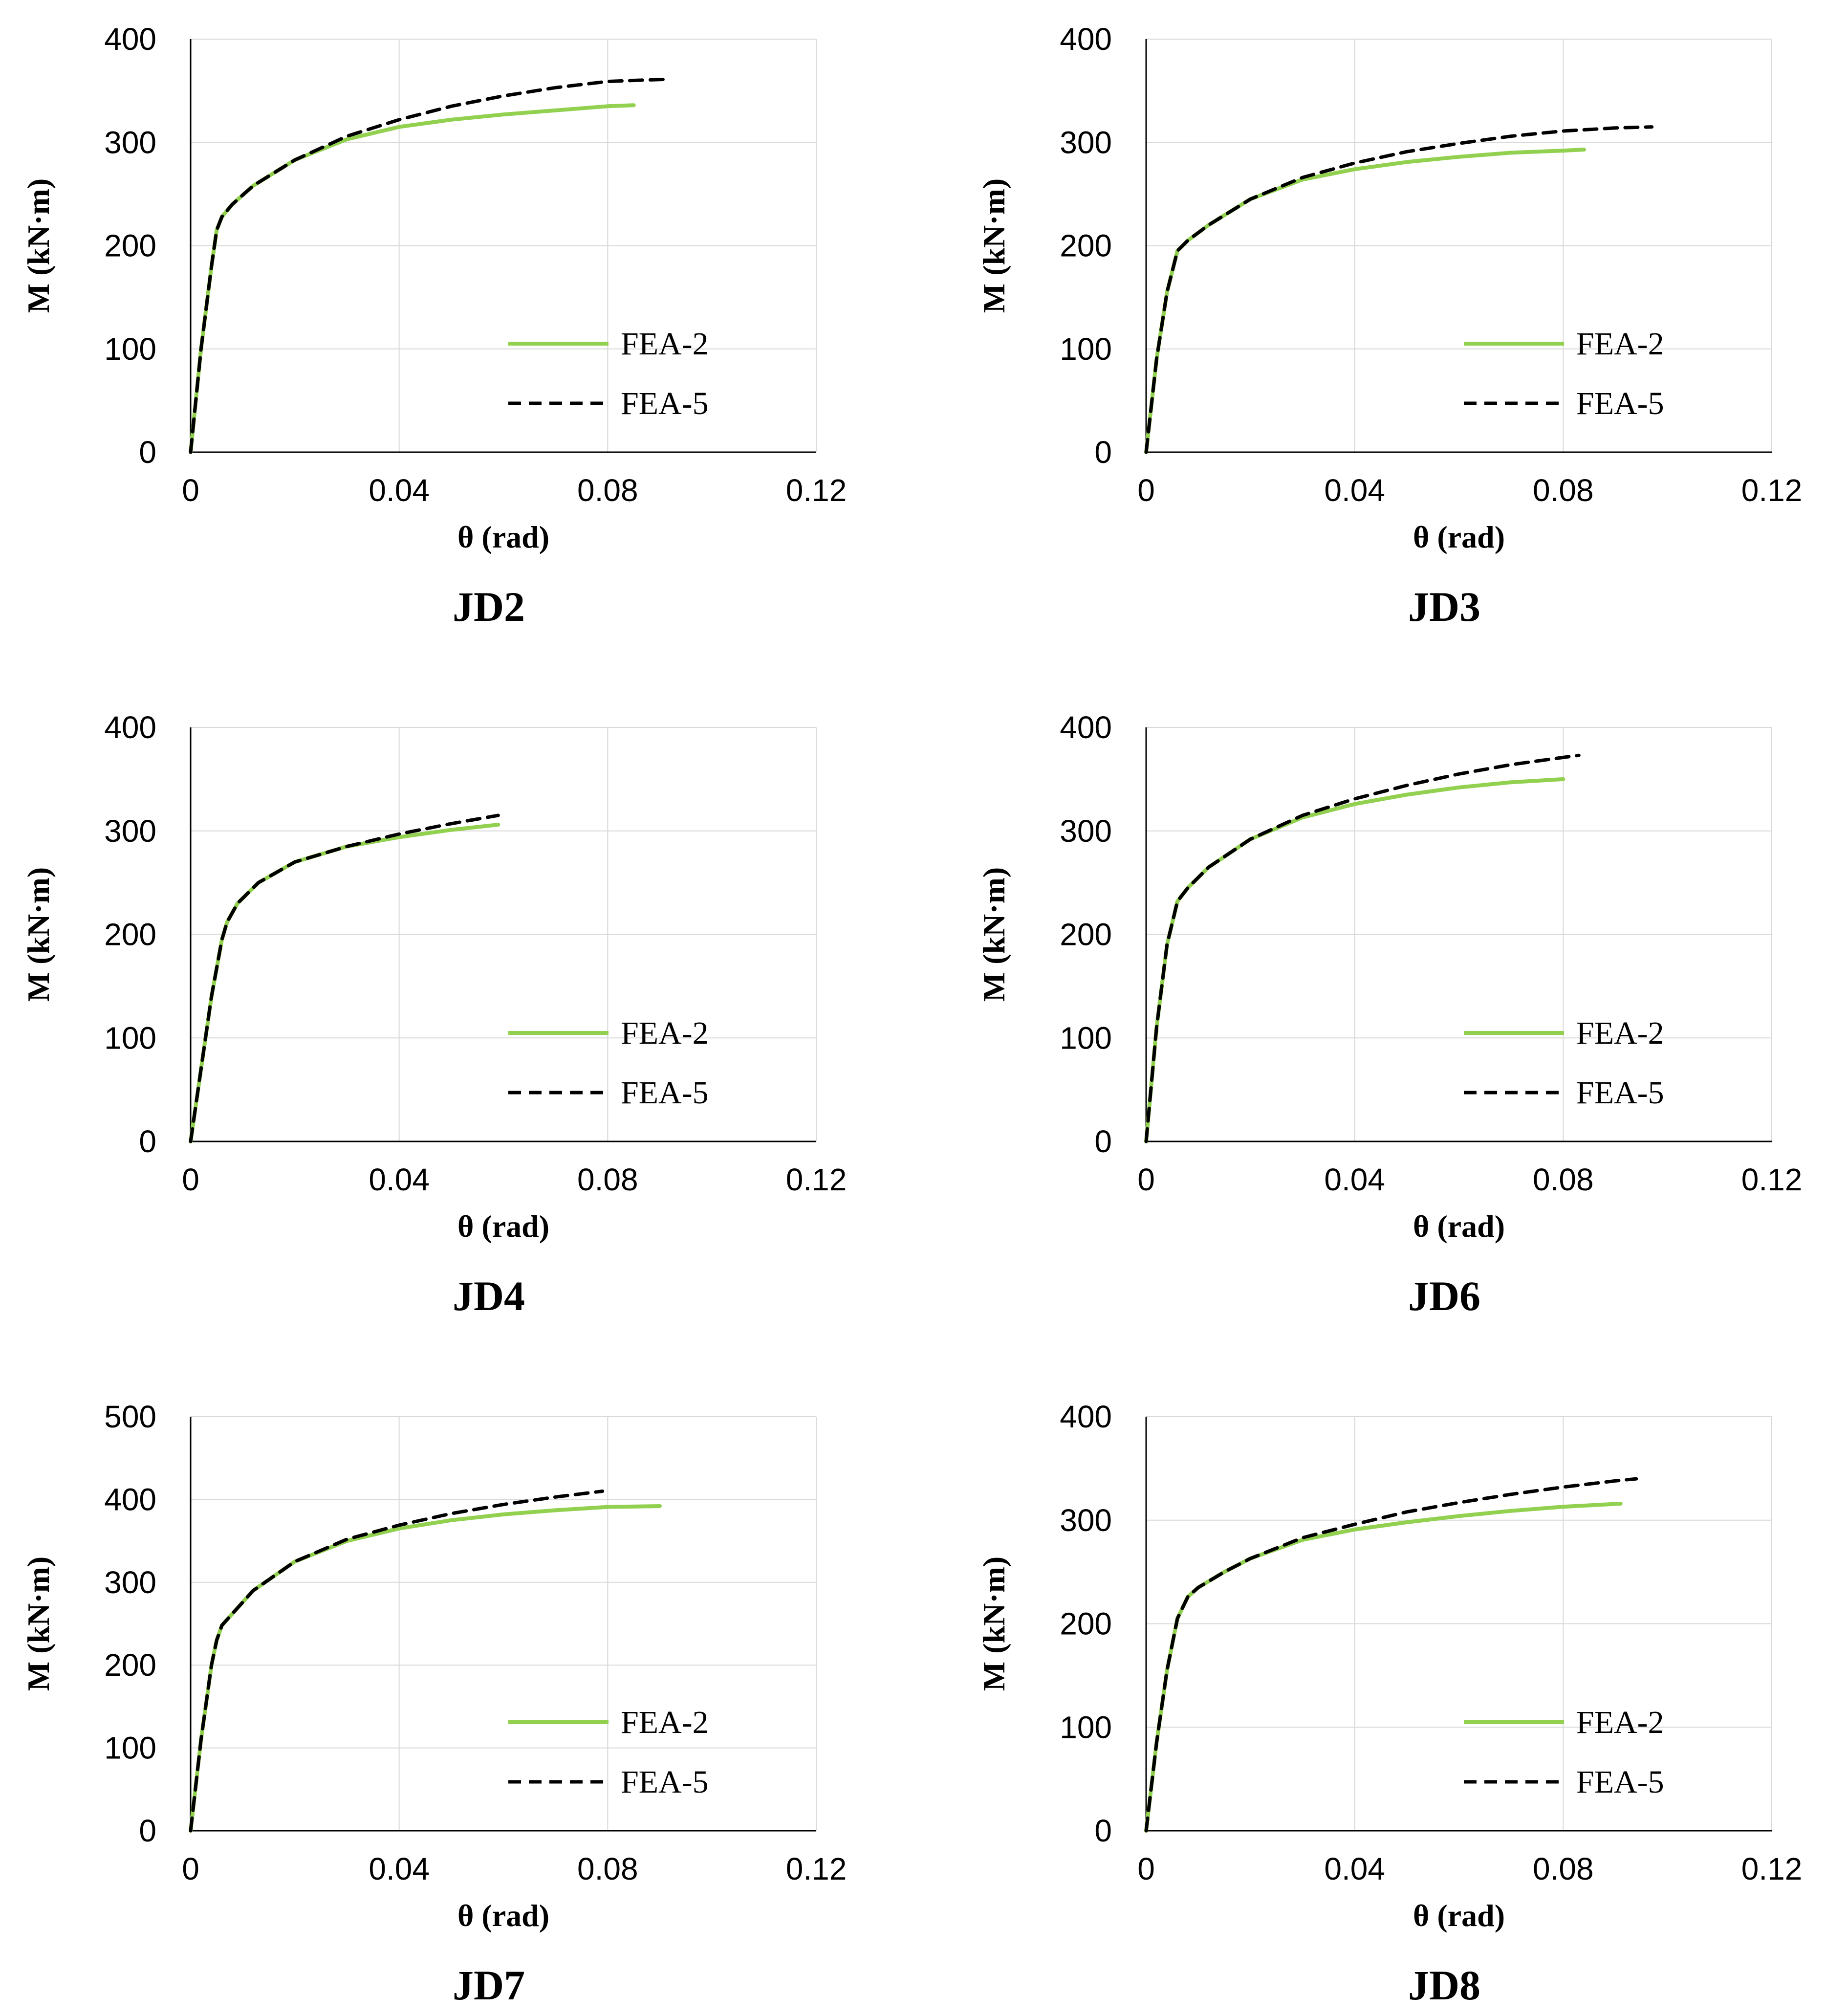 This screenshot has width=1826, height=2016. I want to click on panel-title: JD4, so click(489, 1295).